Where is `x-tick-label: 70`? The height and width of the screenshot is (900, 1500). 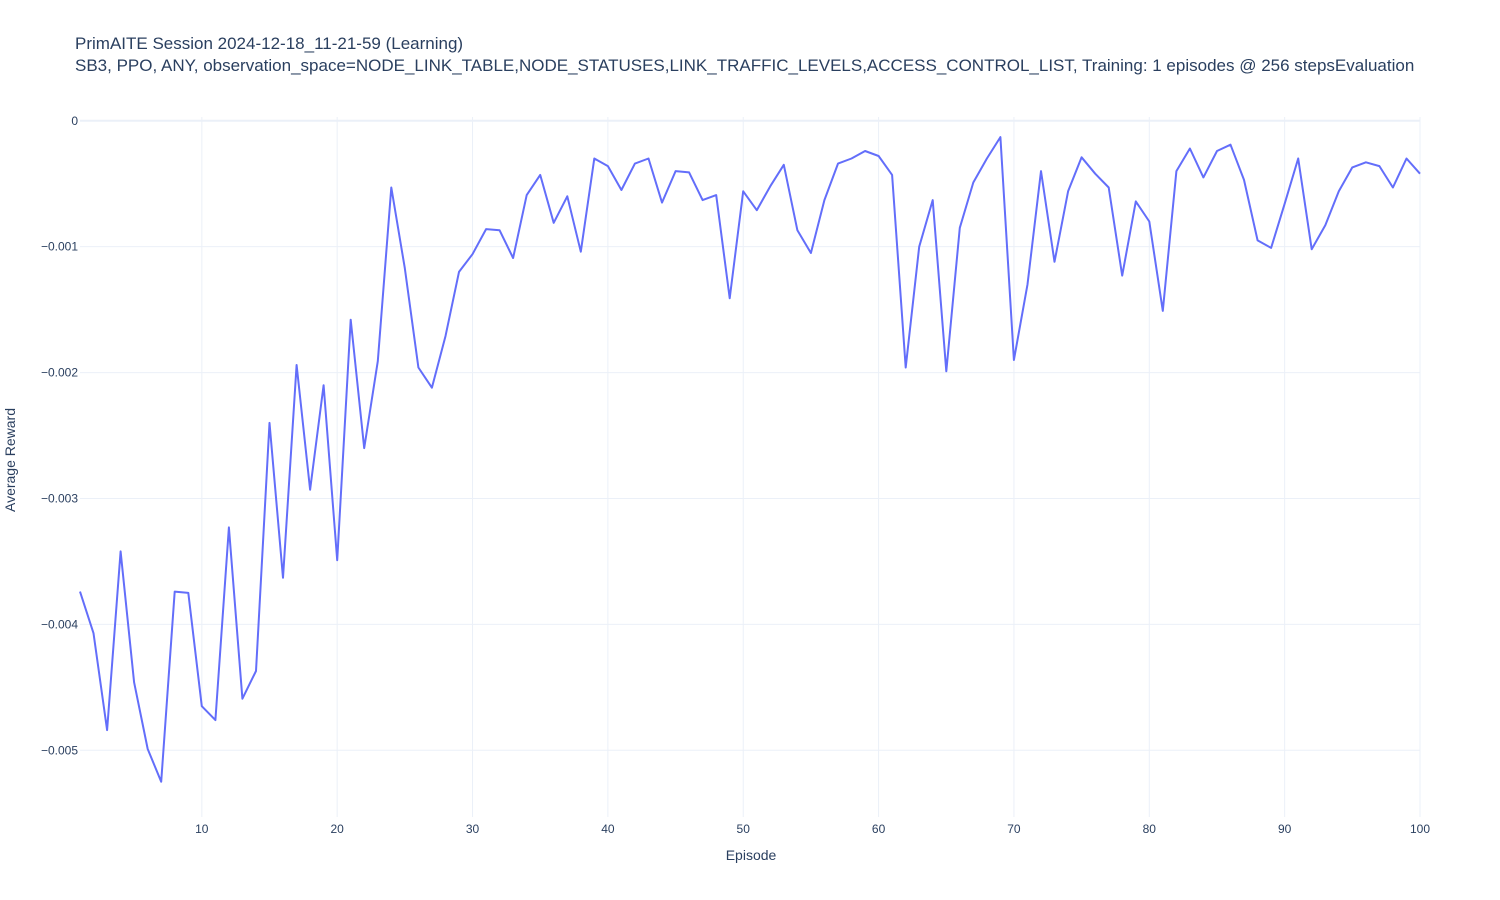
x-tick-label: 70 is located at coordinates (1014, 829).